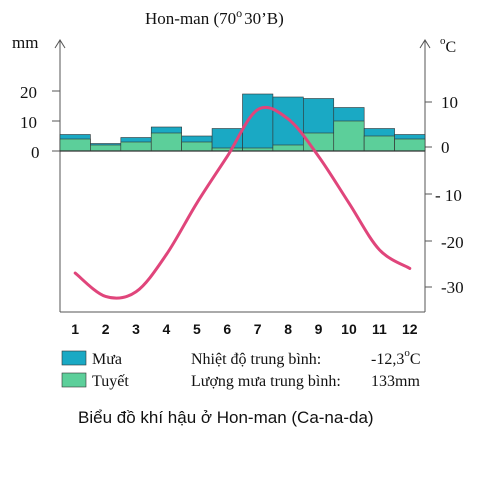  Describe the element at coordinates (110, 381) in the screenshot. I see `legend-snow-label: Tuyết` at that location.